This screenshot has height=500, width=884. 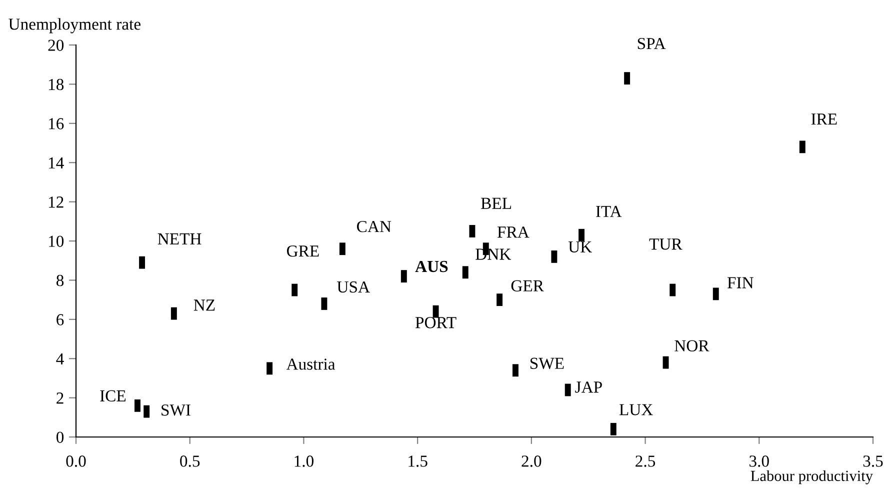 What do you see at coordinates (527, 286) in the screenshot?
I see `annotation: GER` at bounding box center [527, 286].